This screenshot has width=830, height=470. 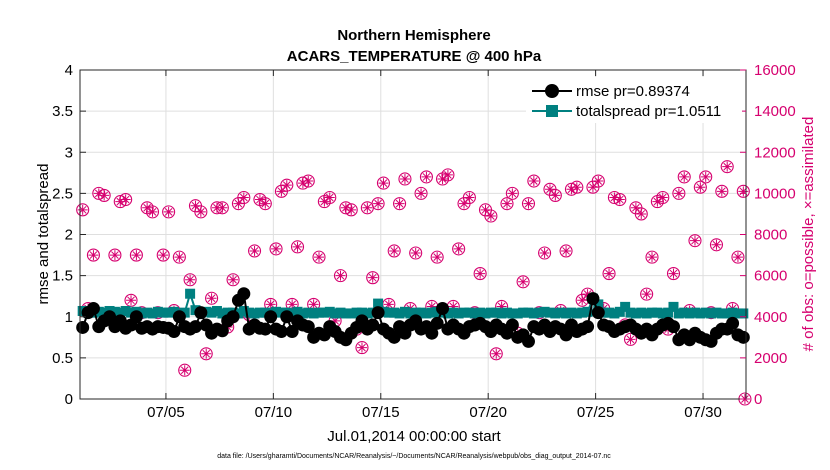 What do you see at coordinates (62, 193) in the screenshot?
I see `y-left-tick-label: 2.5` at bounding box center [62, 193].